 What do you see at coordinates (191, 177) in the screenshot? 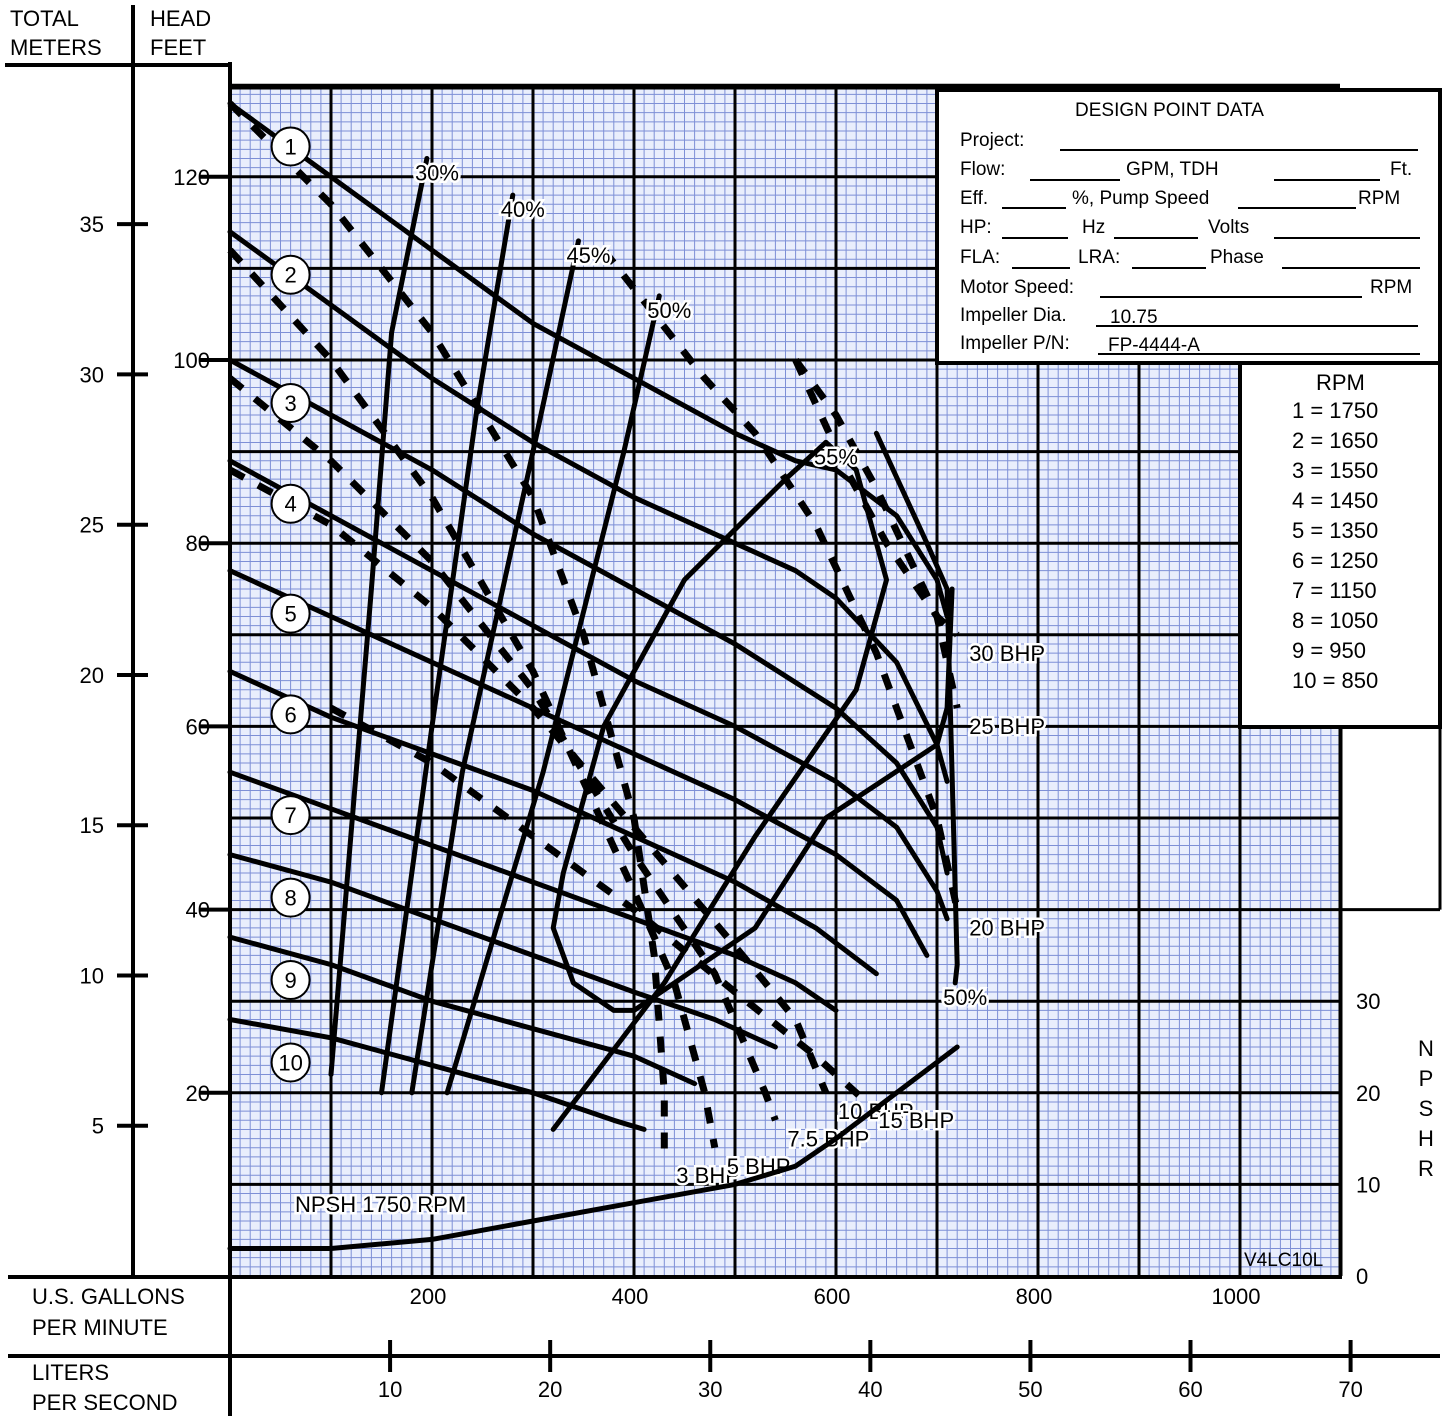
I see `feet-tick-label: 120` at bounding box center [191, 177].